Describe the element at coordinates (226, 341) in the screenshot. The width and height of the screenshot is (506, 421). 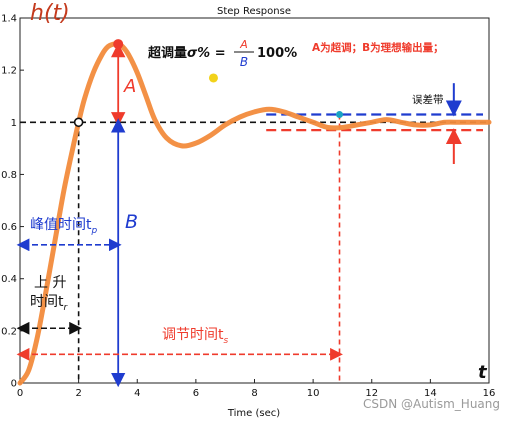
I see `settling-time-subscript: s` at that location.